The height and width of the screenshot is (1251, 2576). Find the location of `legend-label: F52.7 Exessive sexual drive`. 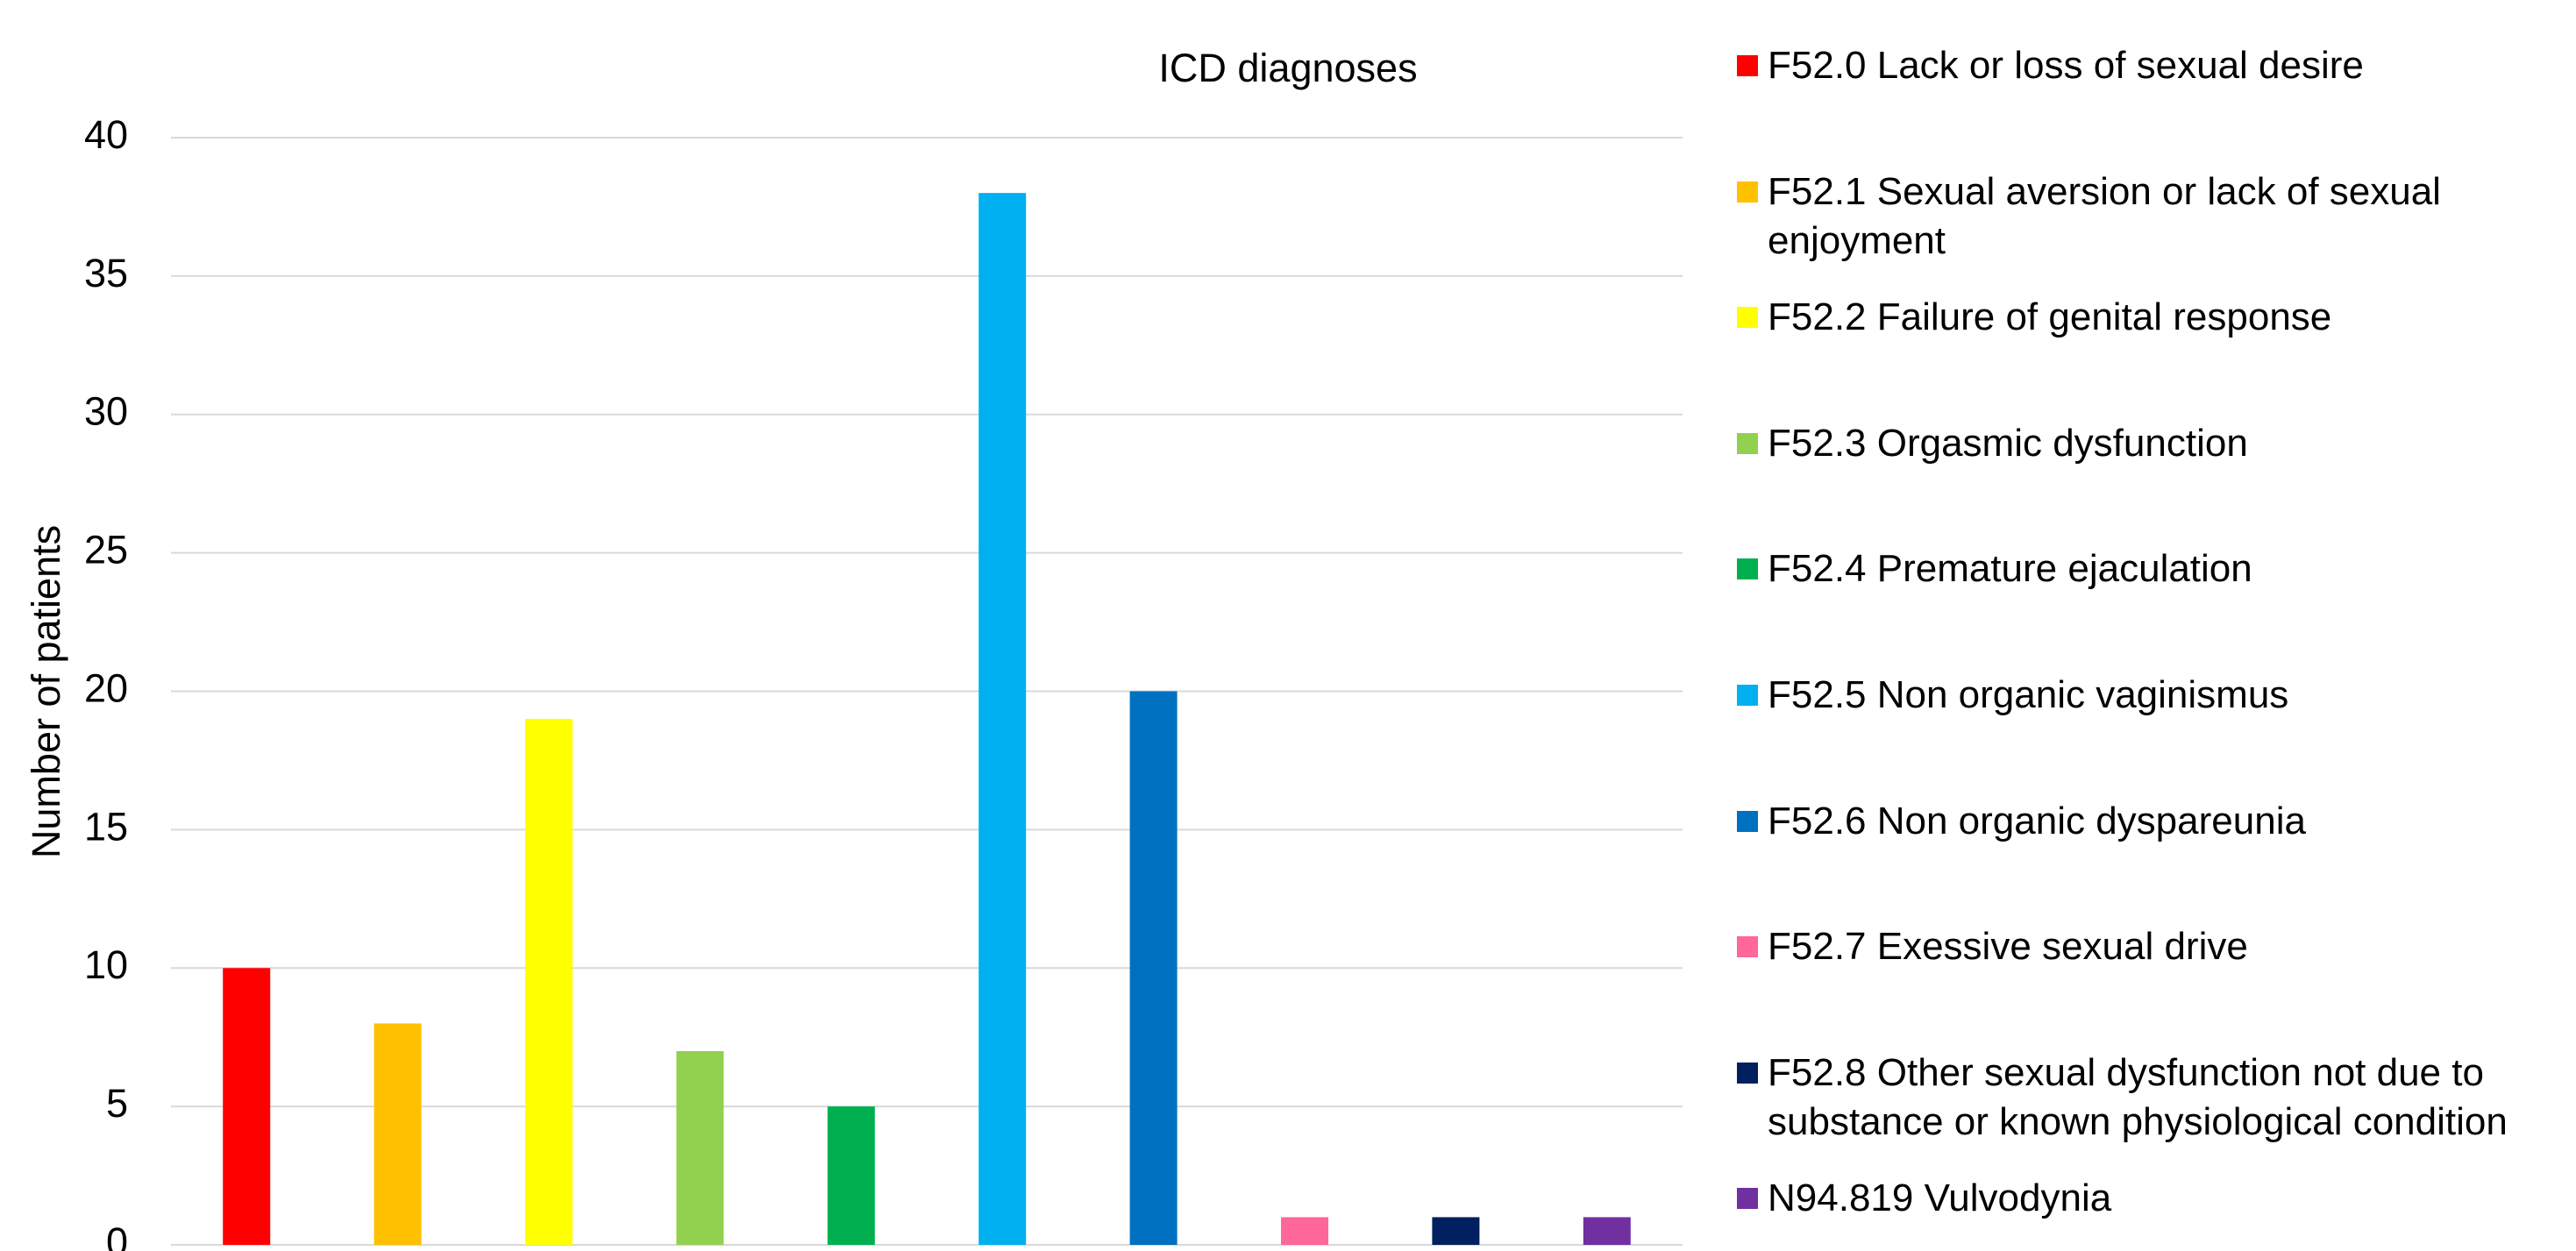

legend-label: F52.7 Exessive sexual drive is located at coordinates (2008, 947).